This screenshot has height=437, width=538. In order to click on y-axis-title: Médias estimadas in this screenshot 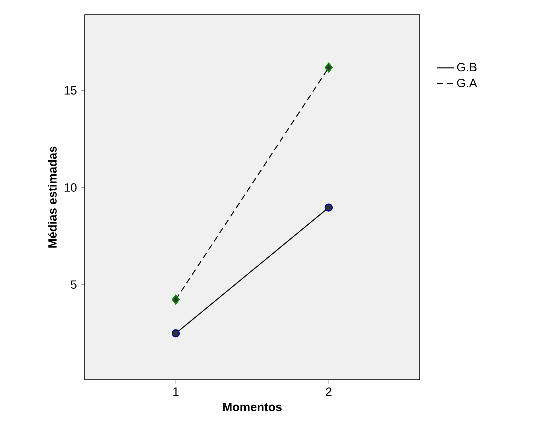, I will do `click(52, 197)`.